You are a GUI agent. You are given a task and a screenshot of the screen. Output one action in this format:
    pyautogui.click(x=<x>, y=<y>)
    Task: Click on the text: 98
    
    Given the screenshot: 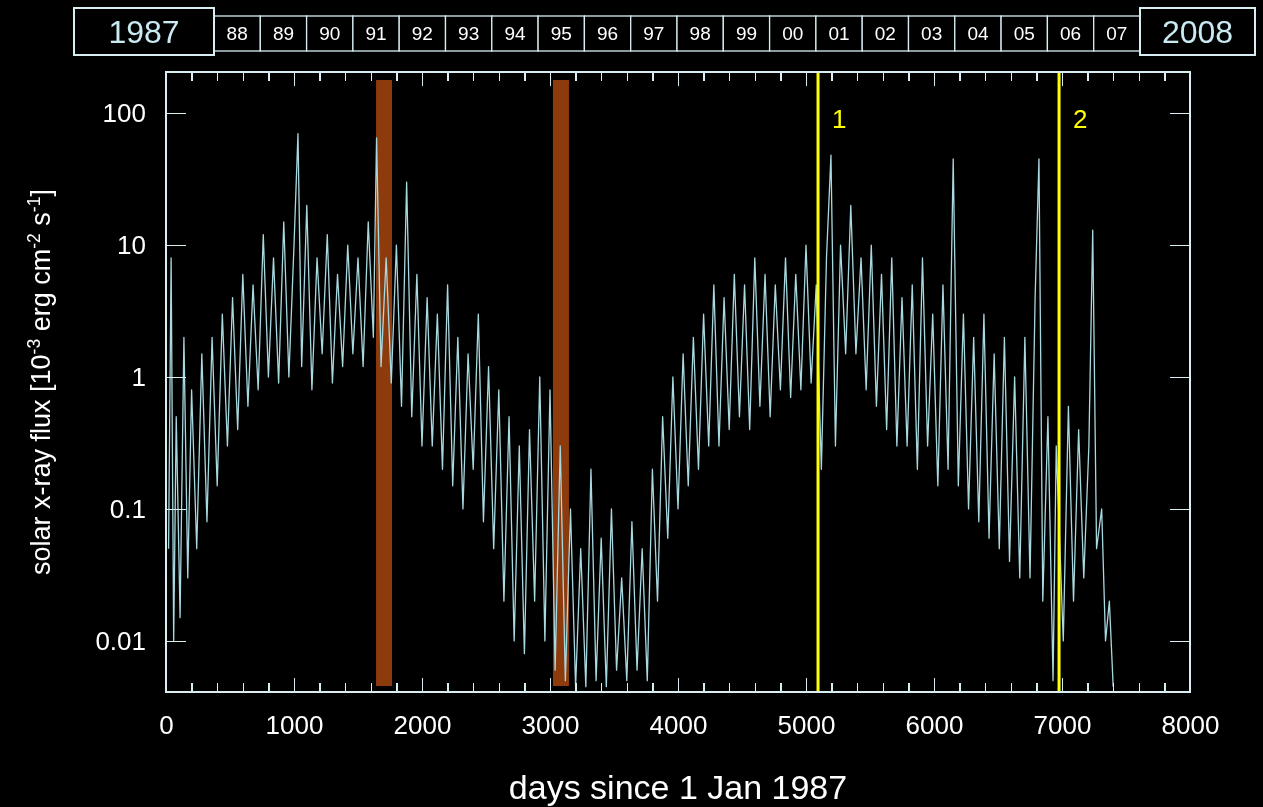 What is the action you would take?
    pyautogui.click(x=700, y=34)
    